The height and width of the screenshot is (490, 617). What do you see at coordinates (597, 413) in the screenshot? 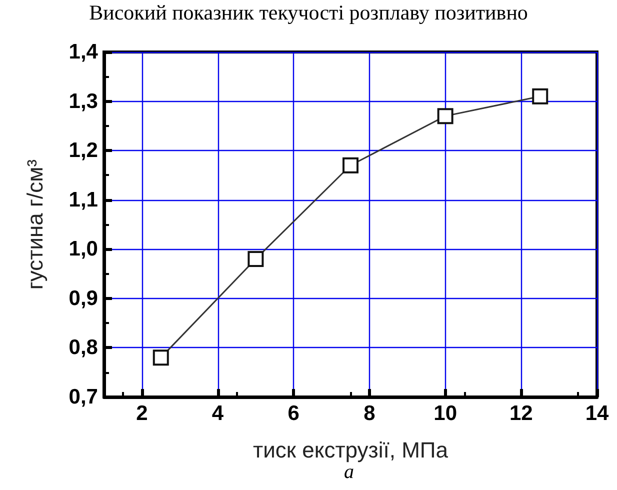
I see `x-tick-label: 14` at bounding box center [597, 413].